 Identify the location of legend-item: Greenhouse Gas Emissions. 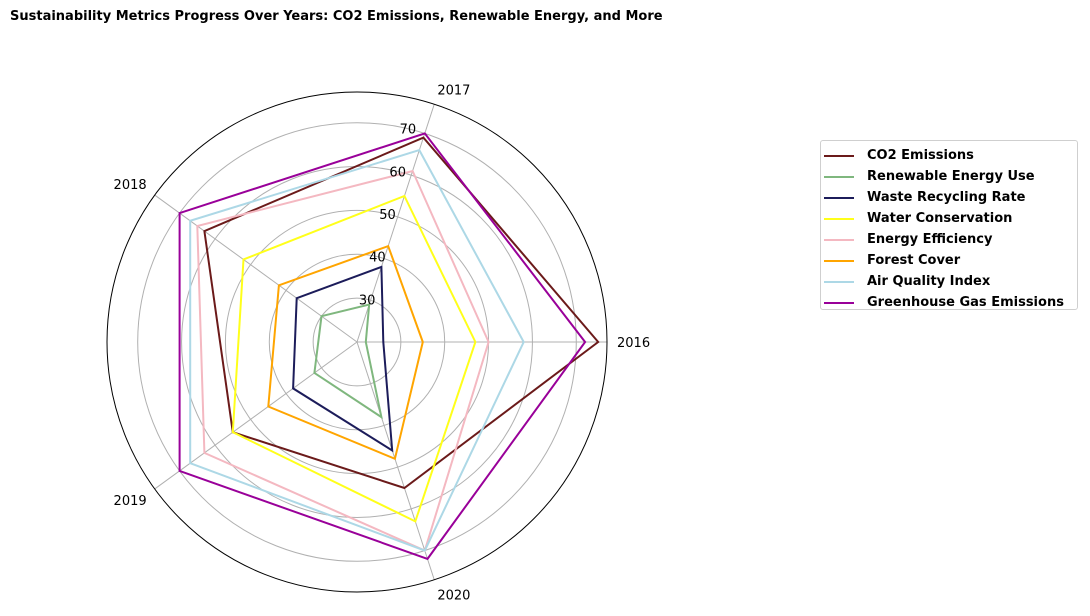
(950, 302).